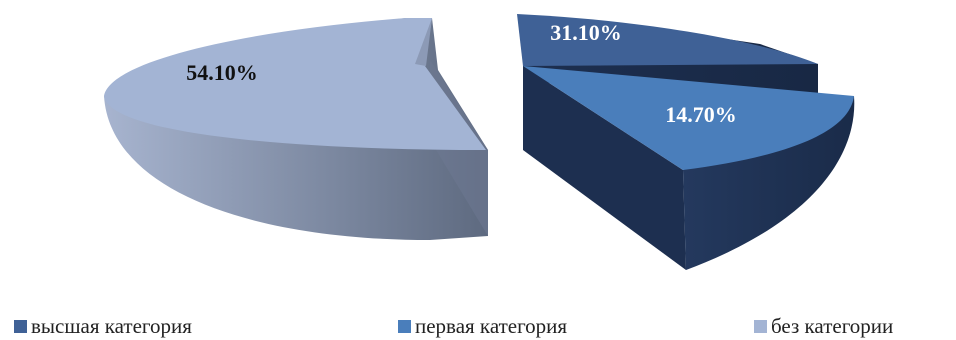 The width and height of the screenshot is (956, 340). I want to click on slice-sliver, so click(423, 42).